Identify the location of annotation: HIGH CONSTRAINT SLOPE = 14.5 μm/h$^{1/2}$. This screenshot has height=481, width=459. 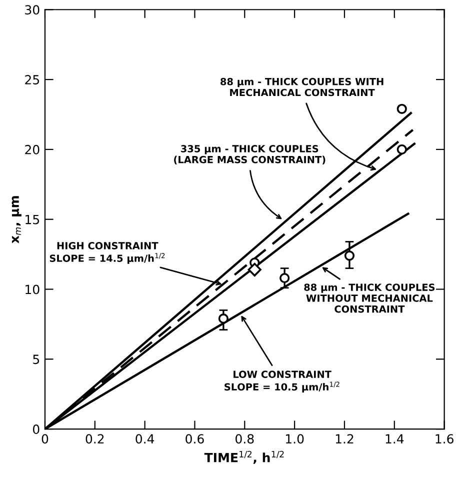
(107, 253).